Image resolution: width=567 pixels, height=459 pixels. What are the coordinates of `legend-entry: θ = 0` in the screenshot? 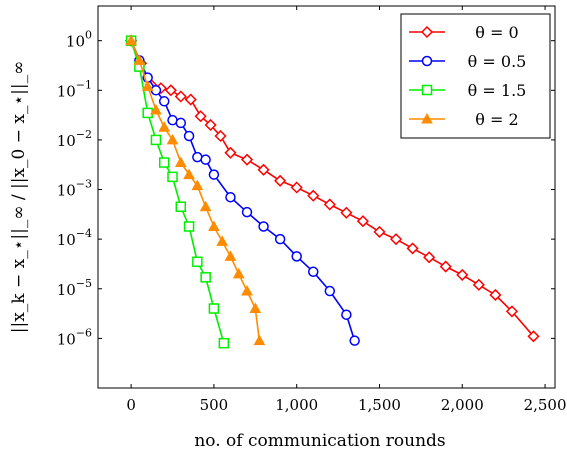 It's located at (464, 32).